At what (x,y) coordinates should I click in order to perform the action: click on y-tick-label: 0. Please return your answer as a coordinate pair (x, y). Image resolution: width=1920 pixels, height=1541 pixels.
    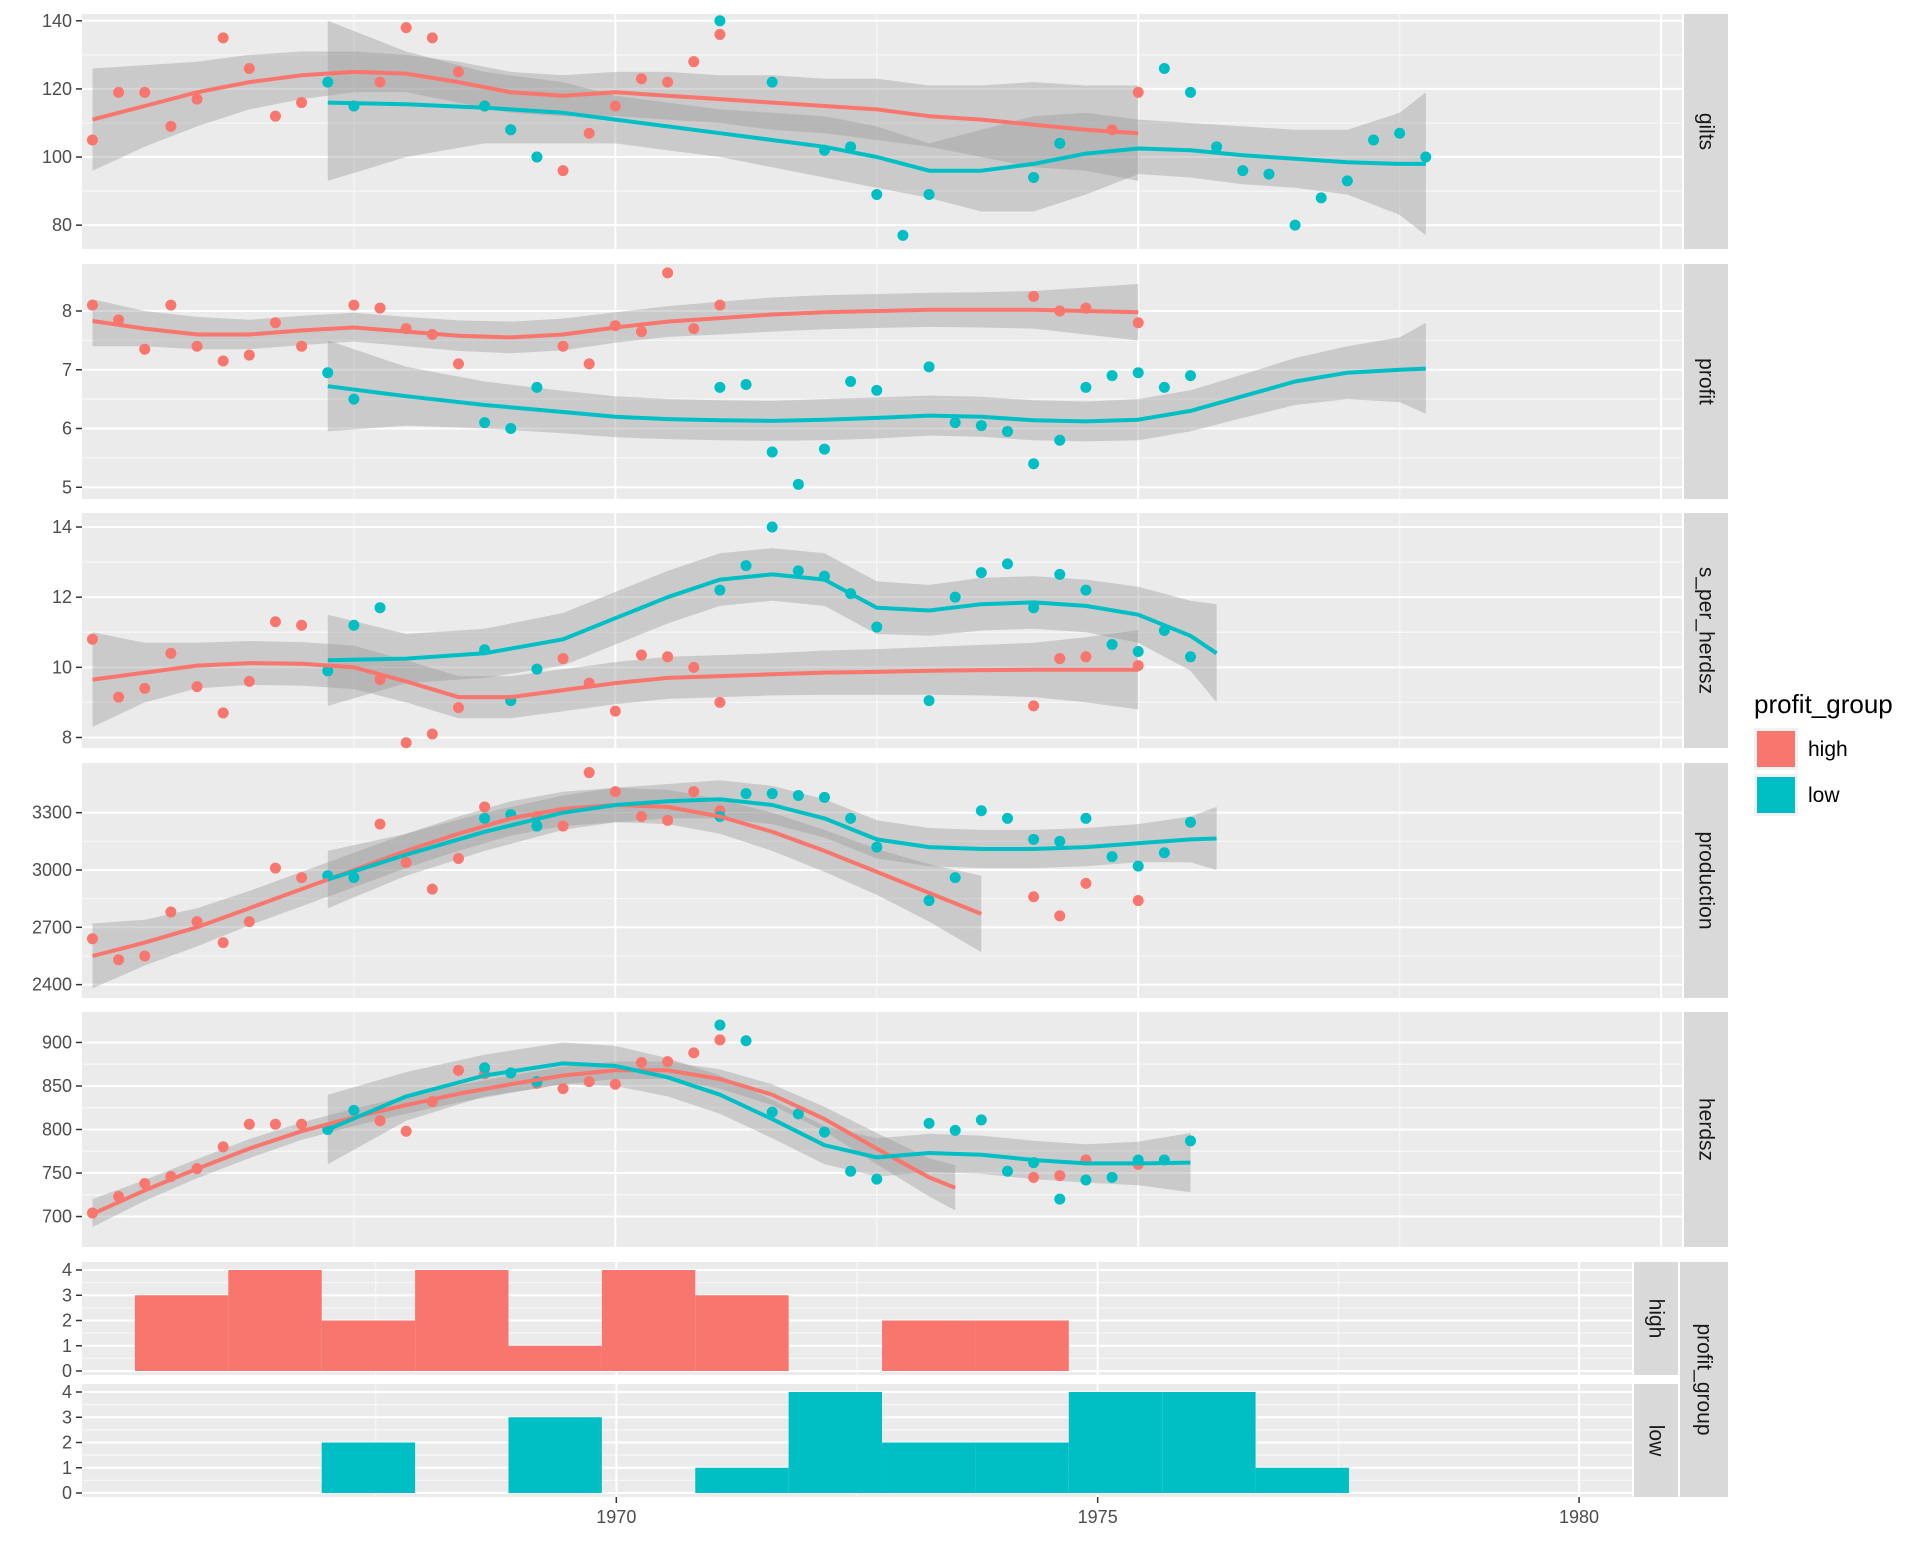
    Looking at the image, I should click on (67, 1371).